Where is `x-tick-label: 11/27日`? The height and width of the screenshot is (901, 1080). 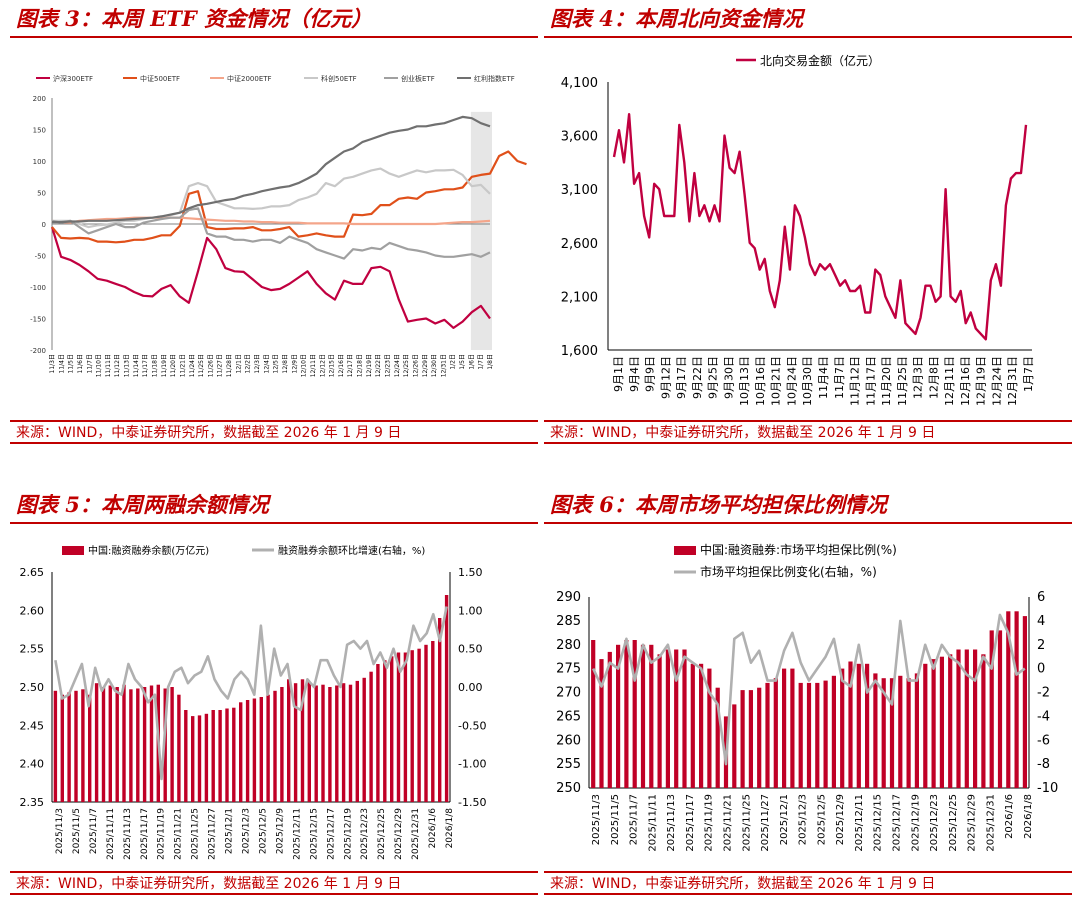 x-tick-label: 11/27日 is located at coordinates (220, 365).